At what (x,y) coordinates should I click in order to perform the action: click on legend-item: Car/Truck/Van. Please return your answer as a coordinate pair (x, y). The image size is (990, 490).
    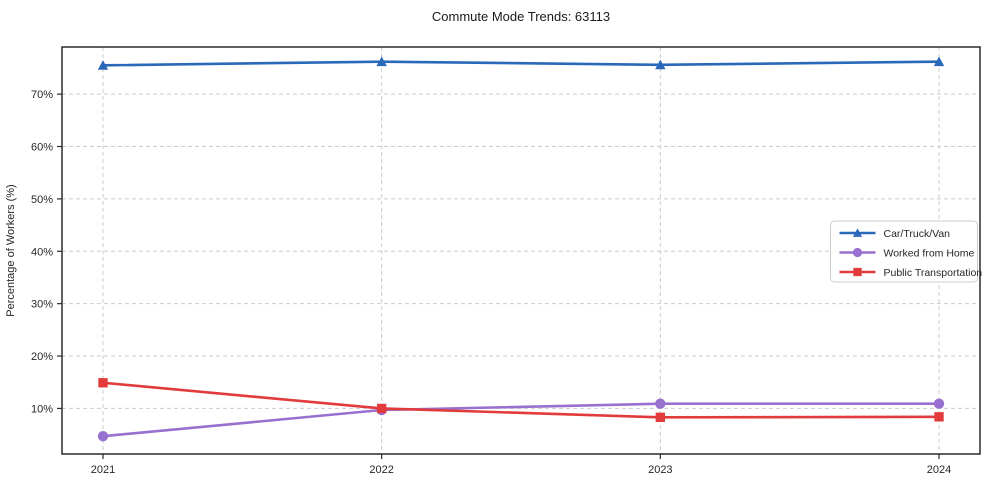
    Looking at the image, I should click on (895, 234).